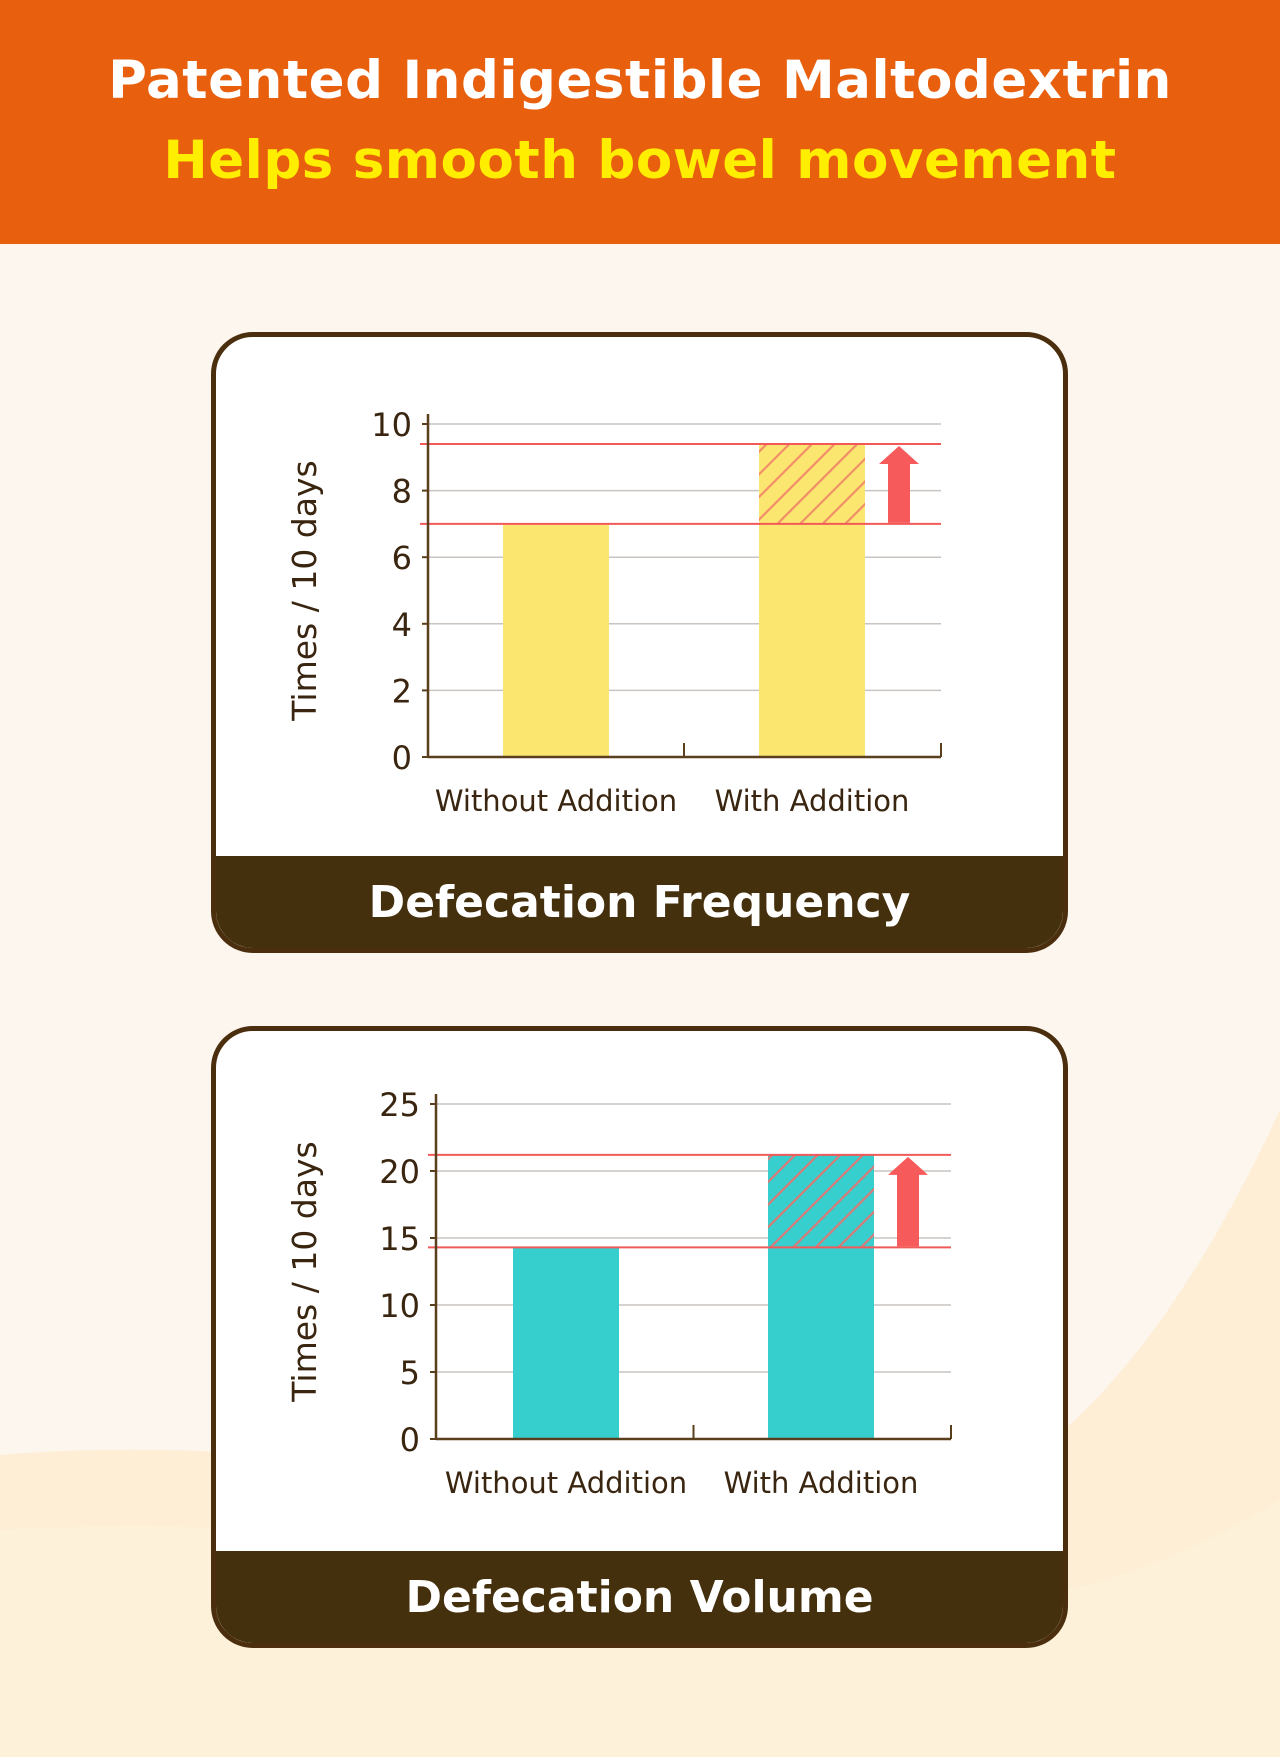 This screenshot has height=1757, width=1280. Describe the element at coordinates (821, 1483) in the screenshot. I see `volume-category-label: With Addition` at that location.